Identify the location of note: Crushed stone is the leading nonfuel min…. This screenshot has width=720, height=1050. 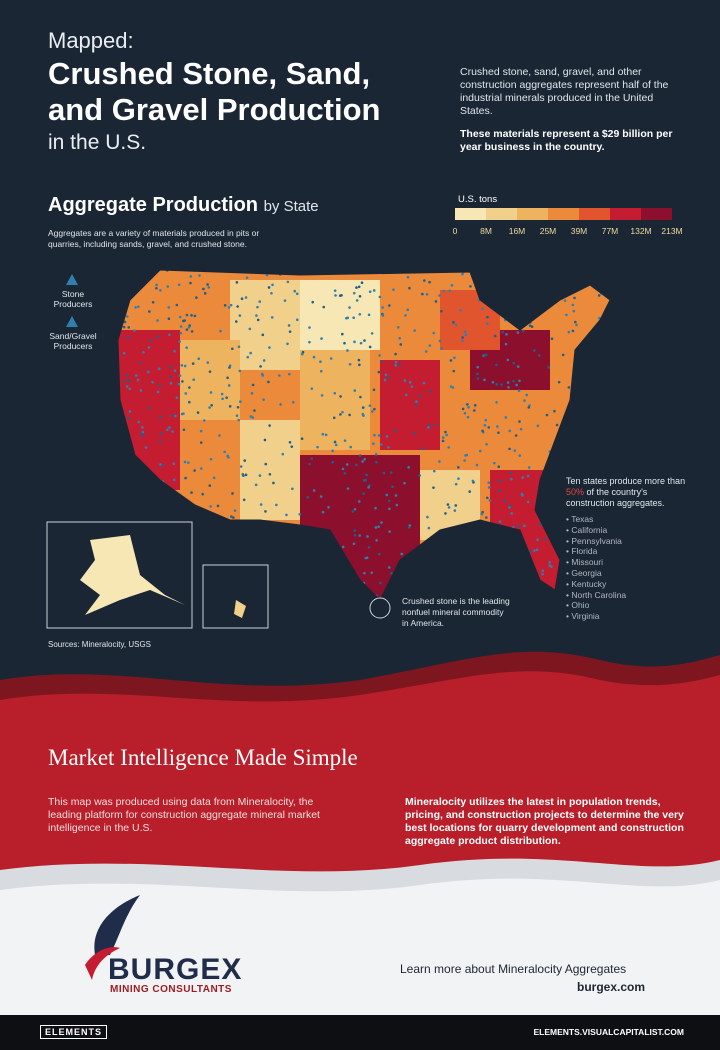
(456, 612).